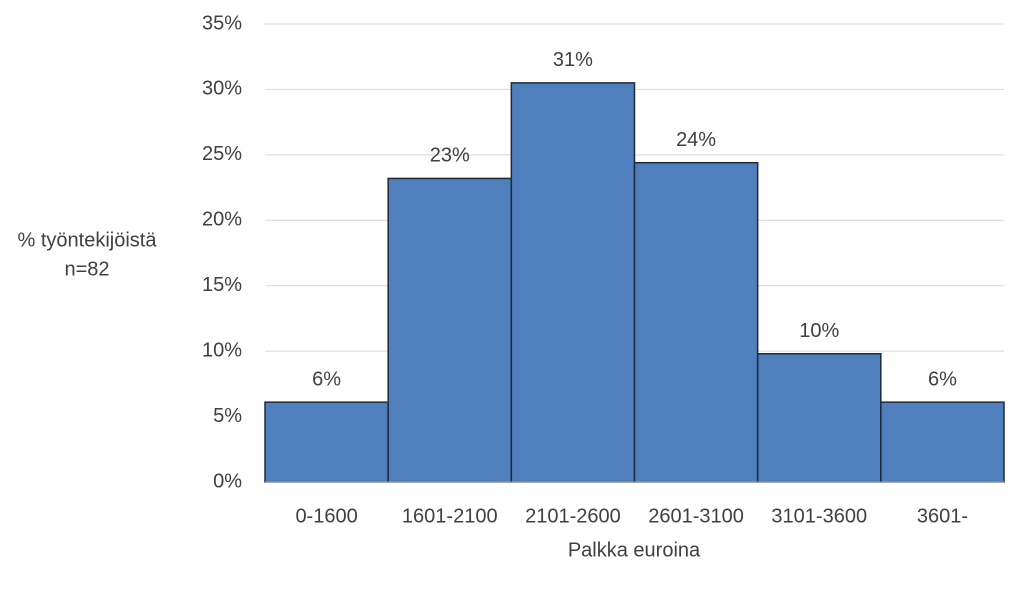  What do you see at coordinates (819, 331) in the screenshot?
I see `data-label: 10%` at bounding box center [819, 331].